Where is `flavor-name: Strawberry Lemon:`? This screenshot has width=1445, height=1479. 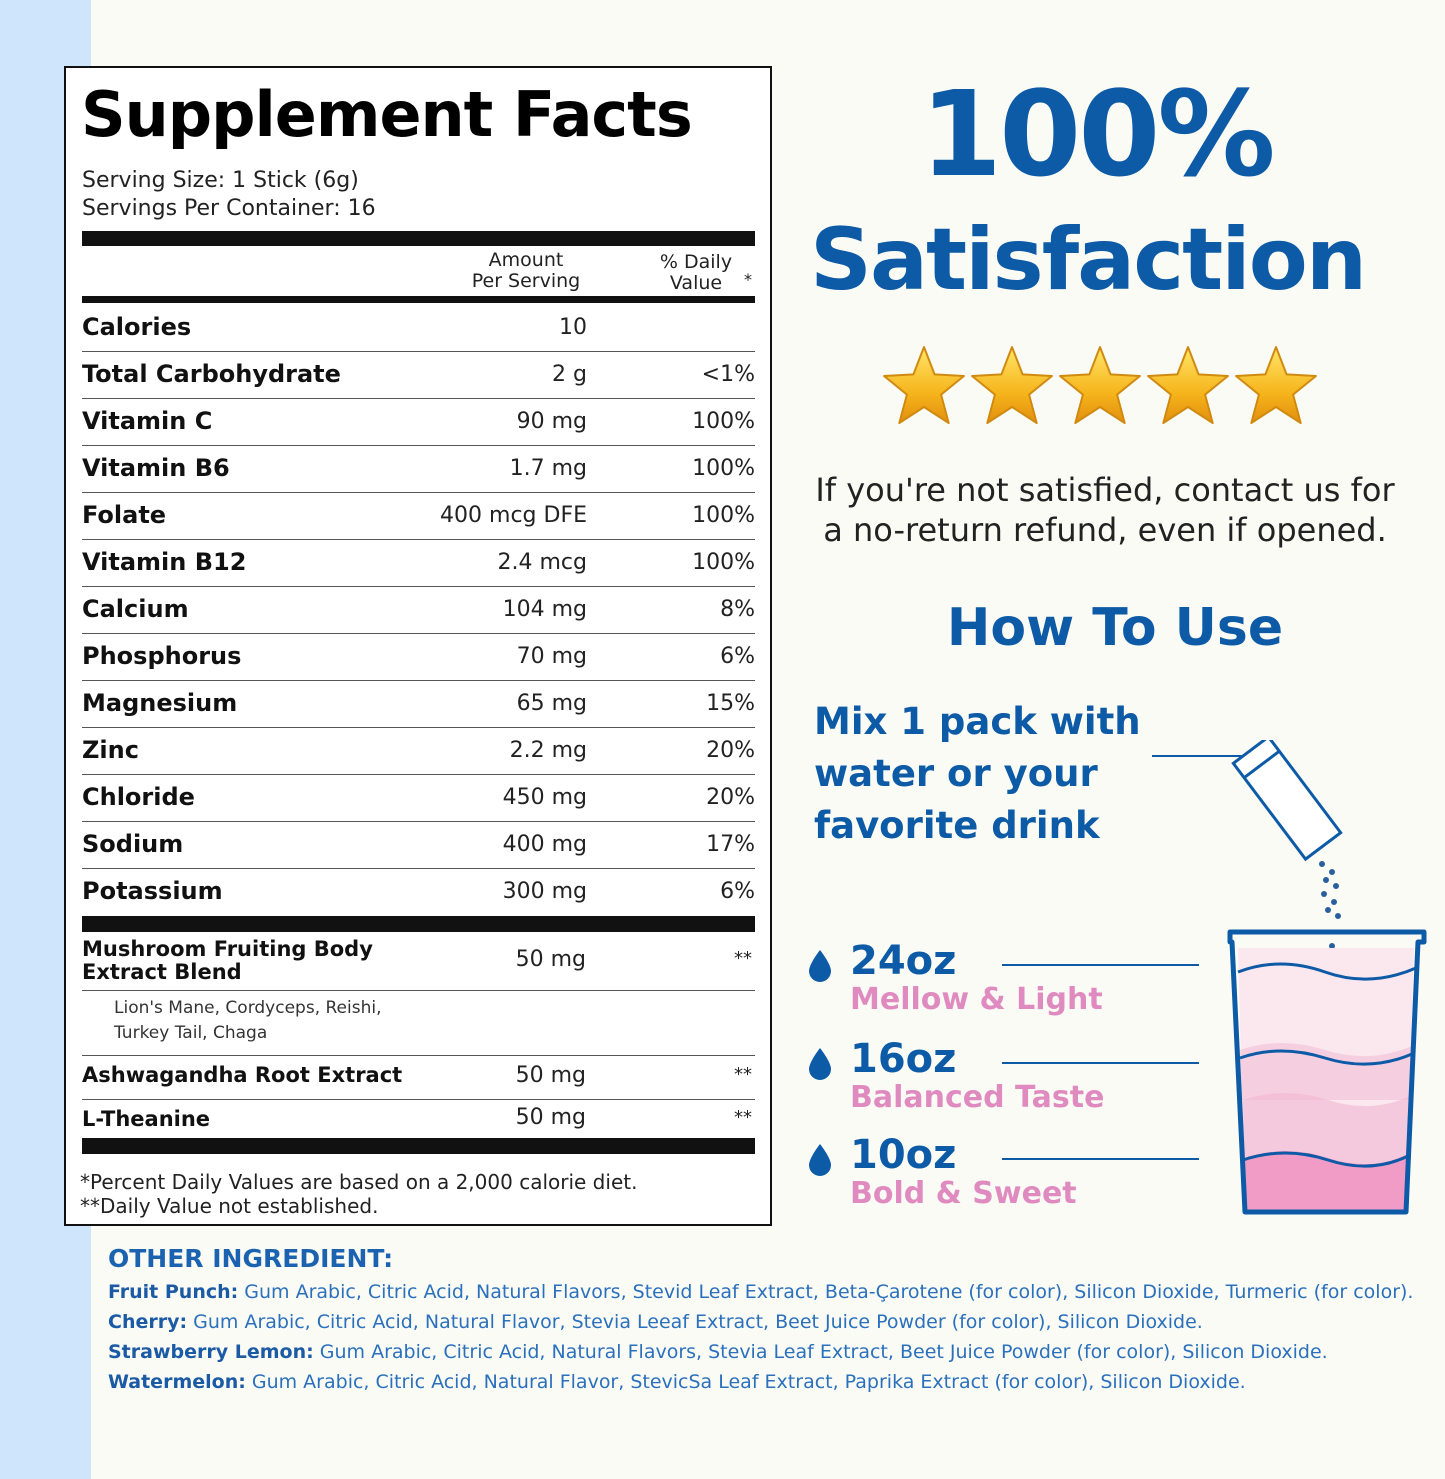
flavor-name: Strawberry Lemon: is located at coordinates (211, 1352).